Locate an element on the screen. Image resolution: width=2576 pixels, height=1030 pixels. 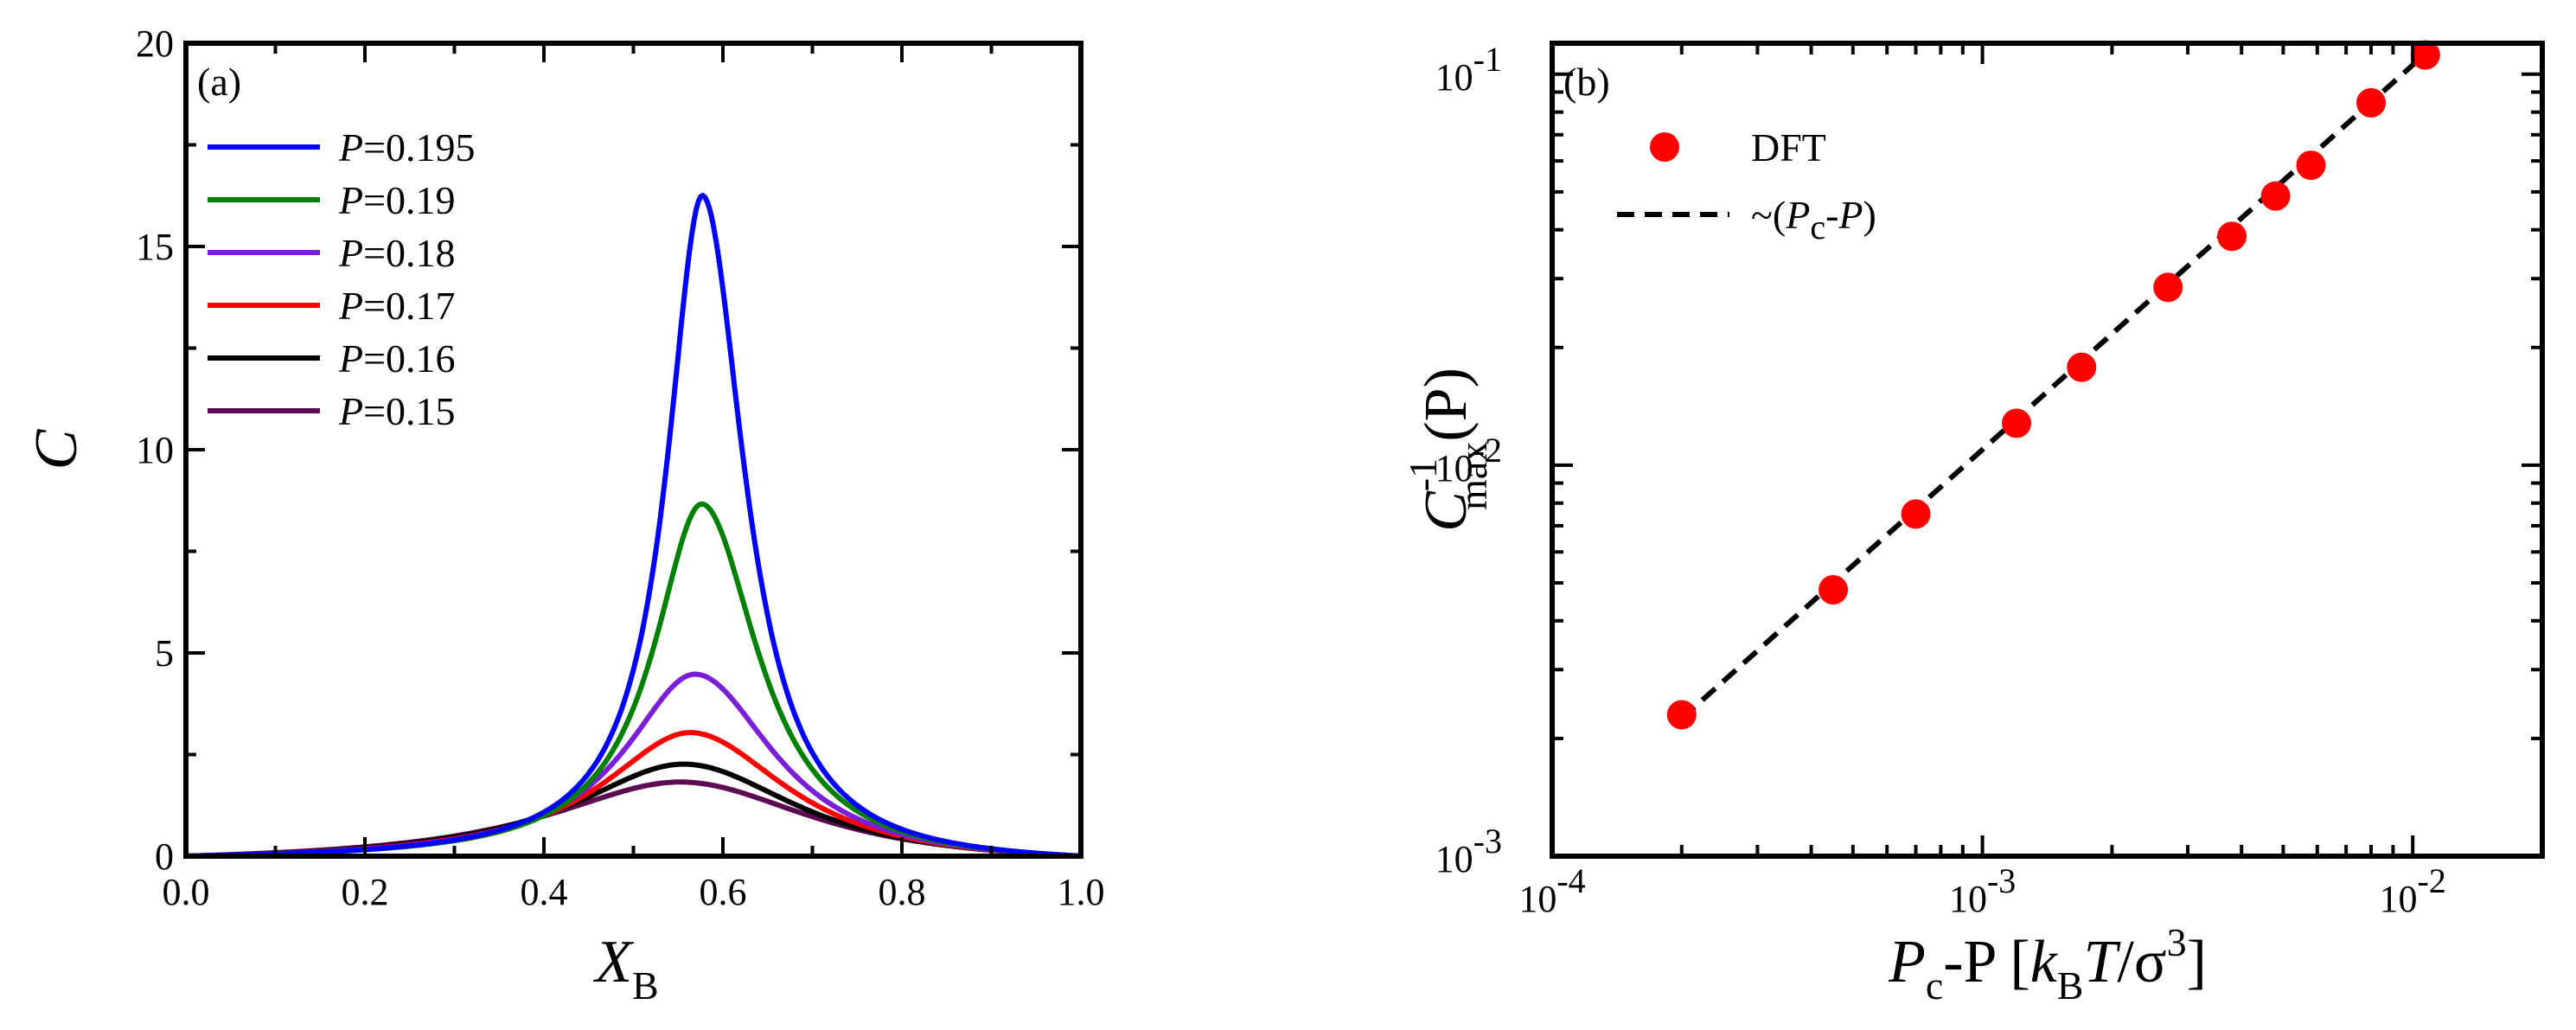
tick-exponent: -1 is located at coordinates (1487, 59).